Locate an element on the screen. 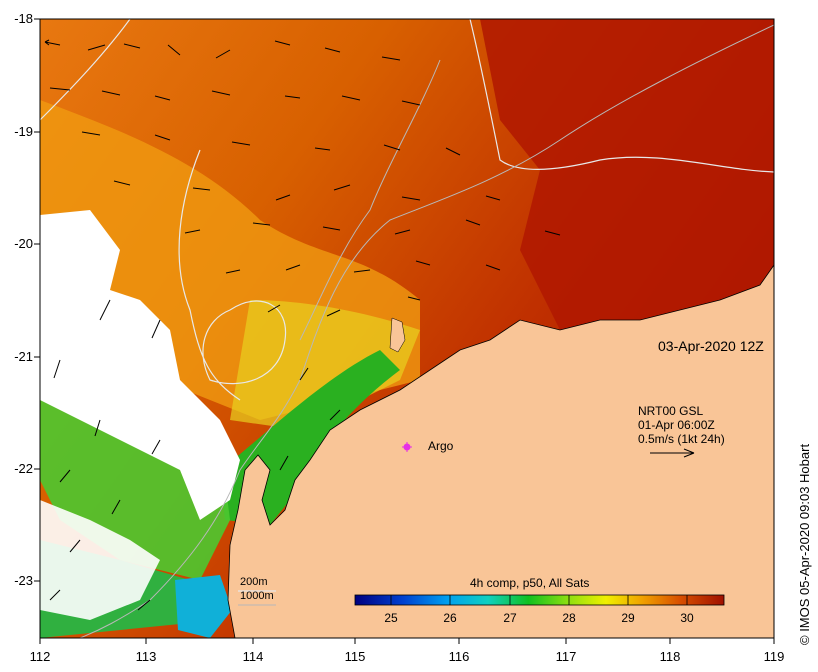  cloud-mask-south is located at coordinates (100, 560).